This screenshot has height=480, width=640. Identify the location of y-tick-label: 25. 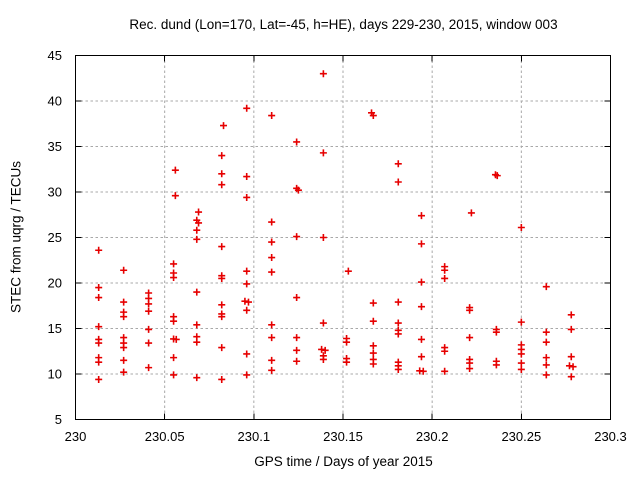
(55, 237).